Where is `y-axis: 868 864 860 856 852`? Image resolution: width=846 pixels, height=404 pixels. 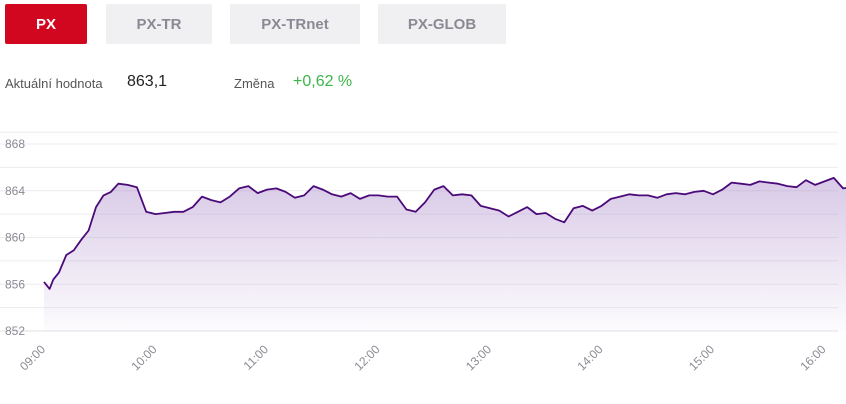
y-axis: 868 864 860 856 852 is located at coordinates (15, 237).